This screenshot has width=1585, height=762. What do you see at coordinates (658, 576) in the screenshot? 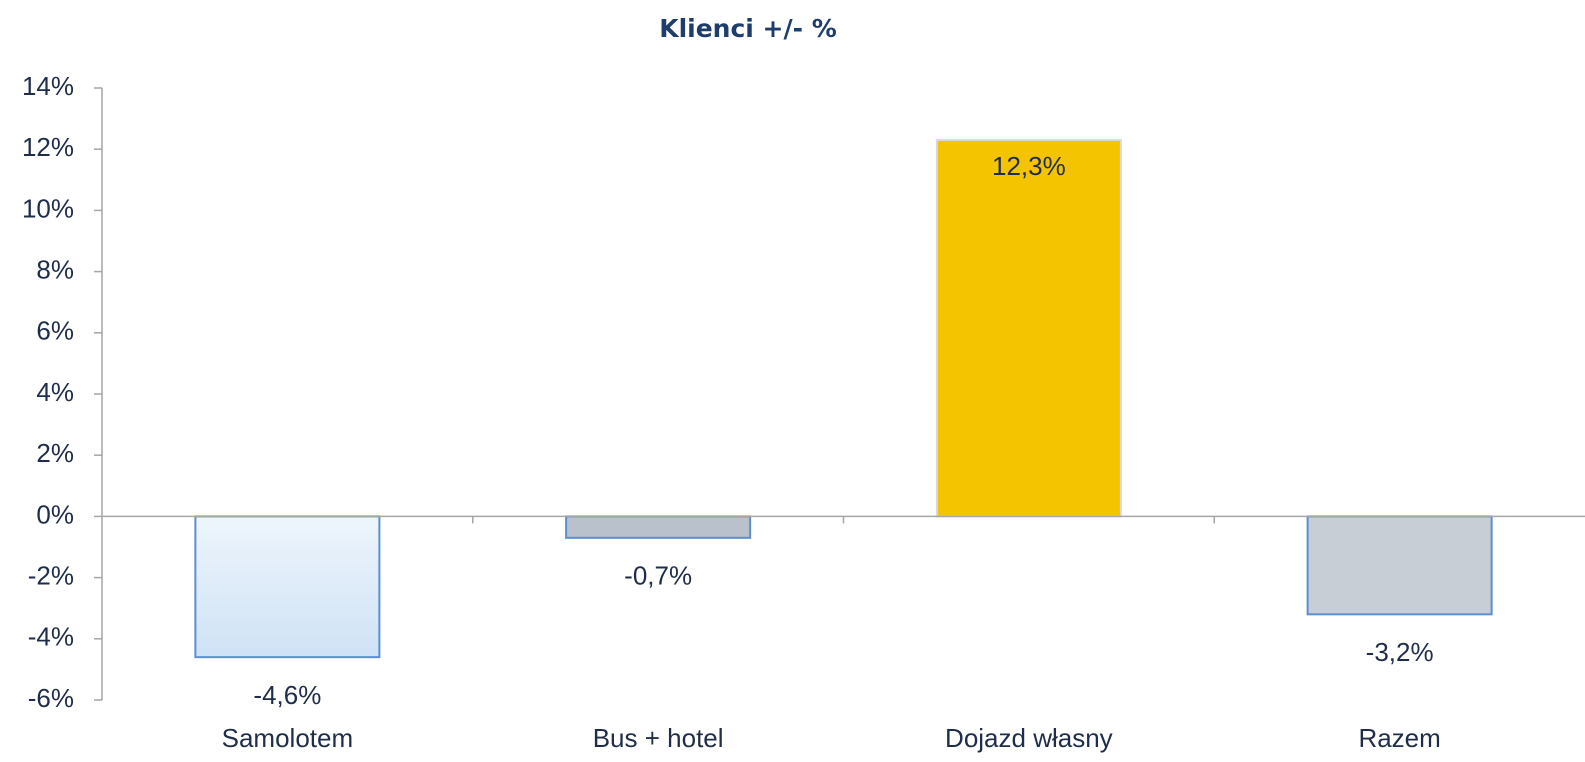
I see `data-label: -0,7%` at bounding box center [658, 576].